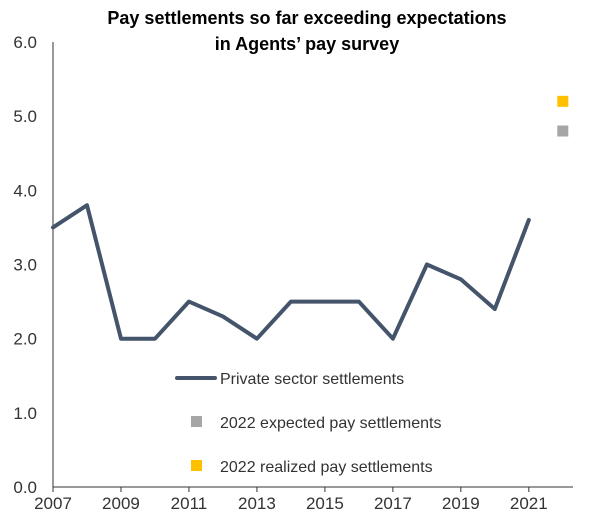 Image resolution: width=595 pixels, height=530 pixels. What do you see at coordinates (325, 503) in the screenshot?
I see `x-tick-label: 2015` at bounding box center [325, 503].